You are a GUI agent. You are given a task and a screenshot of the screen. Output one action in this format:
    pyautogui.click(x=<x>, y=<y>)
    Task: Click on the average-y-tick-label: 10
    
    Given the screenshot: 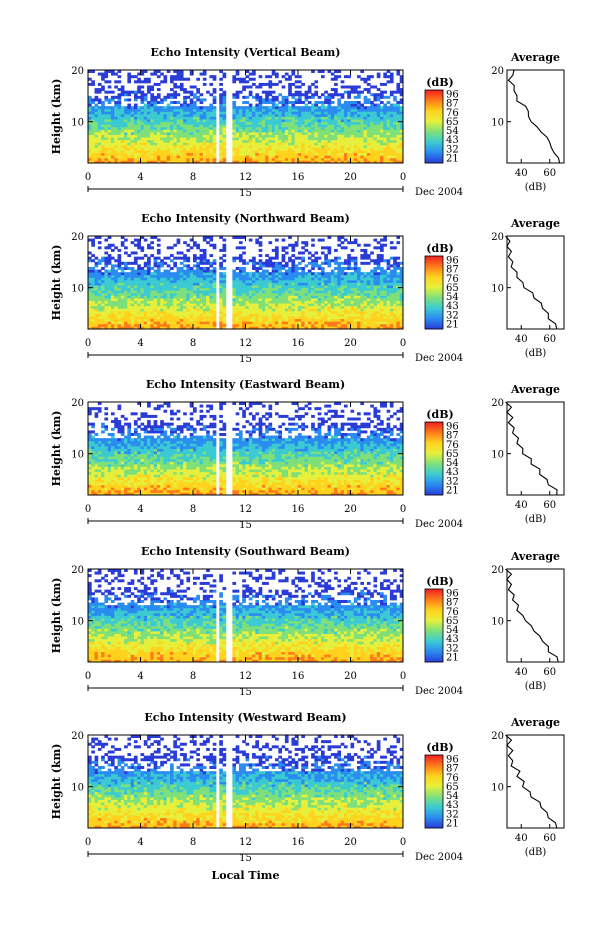 What is the action you would take?
    pyautogui.click(x=497, y=123)
    